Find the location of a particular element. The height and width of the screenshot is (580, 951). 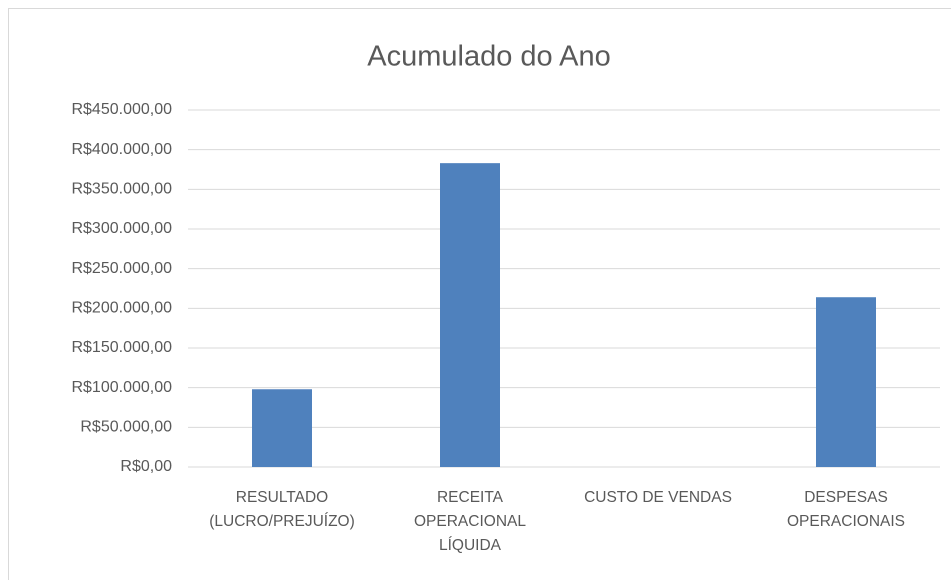

y-tick-label: R$150.000,00 is located at coordinates (121, 347).